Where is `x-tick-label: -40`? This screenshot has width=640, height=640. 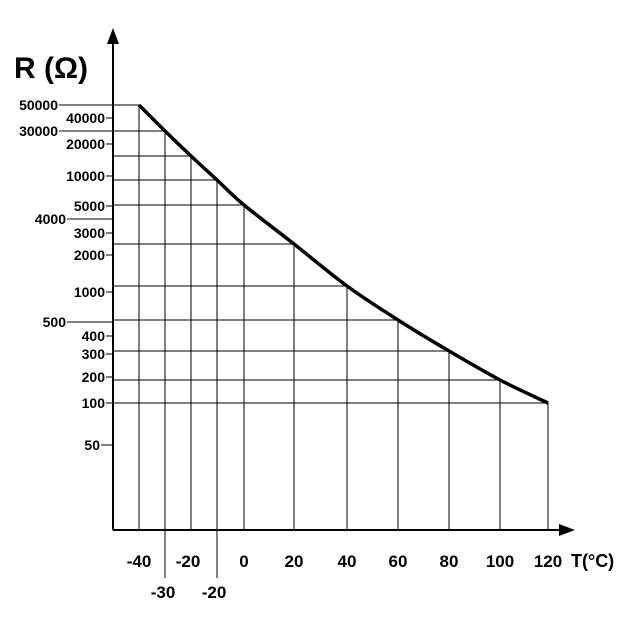 x-tick-label: -40 is located at coordinates (139, 561).